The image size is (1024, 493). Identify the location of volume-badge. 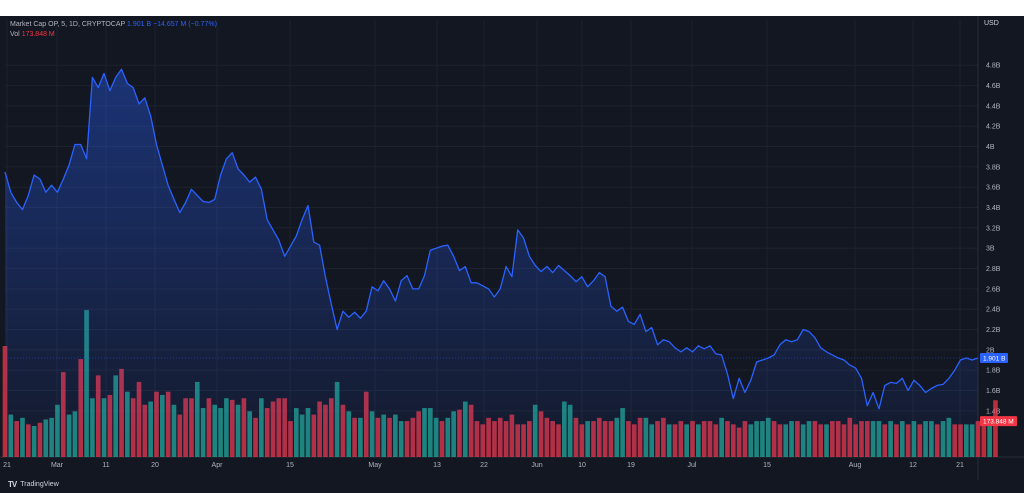
(998, 421).